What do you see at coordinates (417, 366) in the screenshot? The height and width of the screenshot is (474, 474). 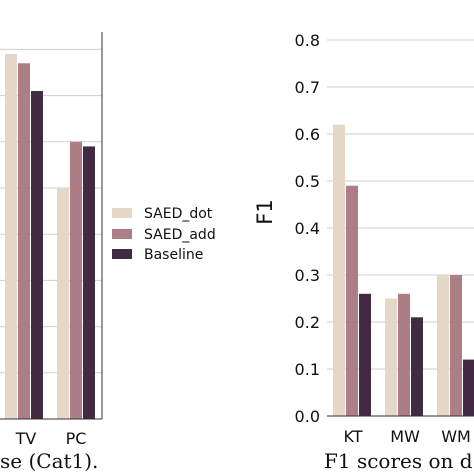 I see `right-bar-mw-baseline` at bounding box center [417, 366].